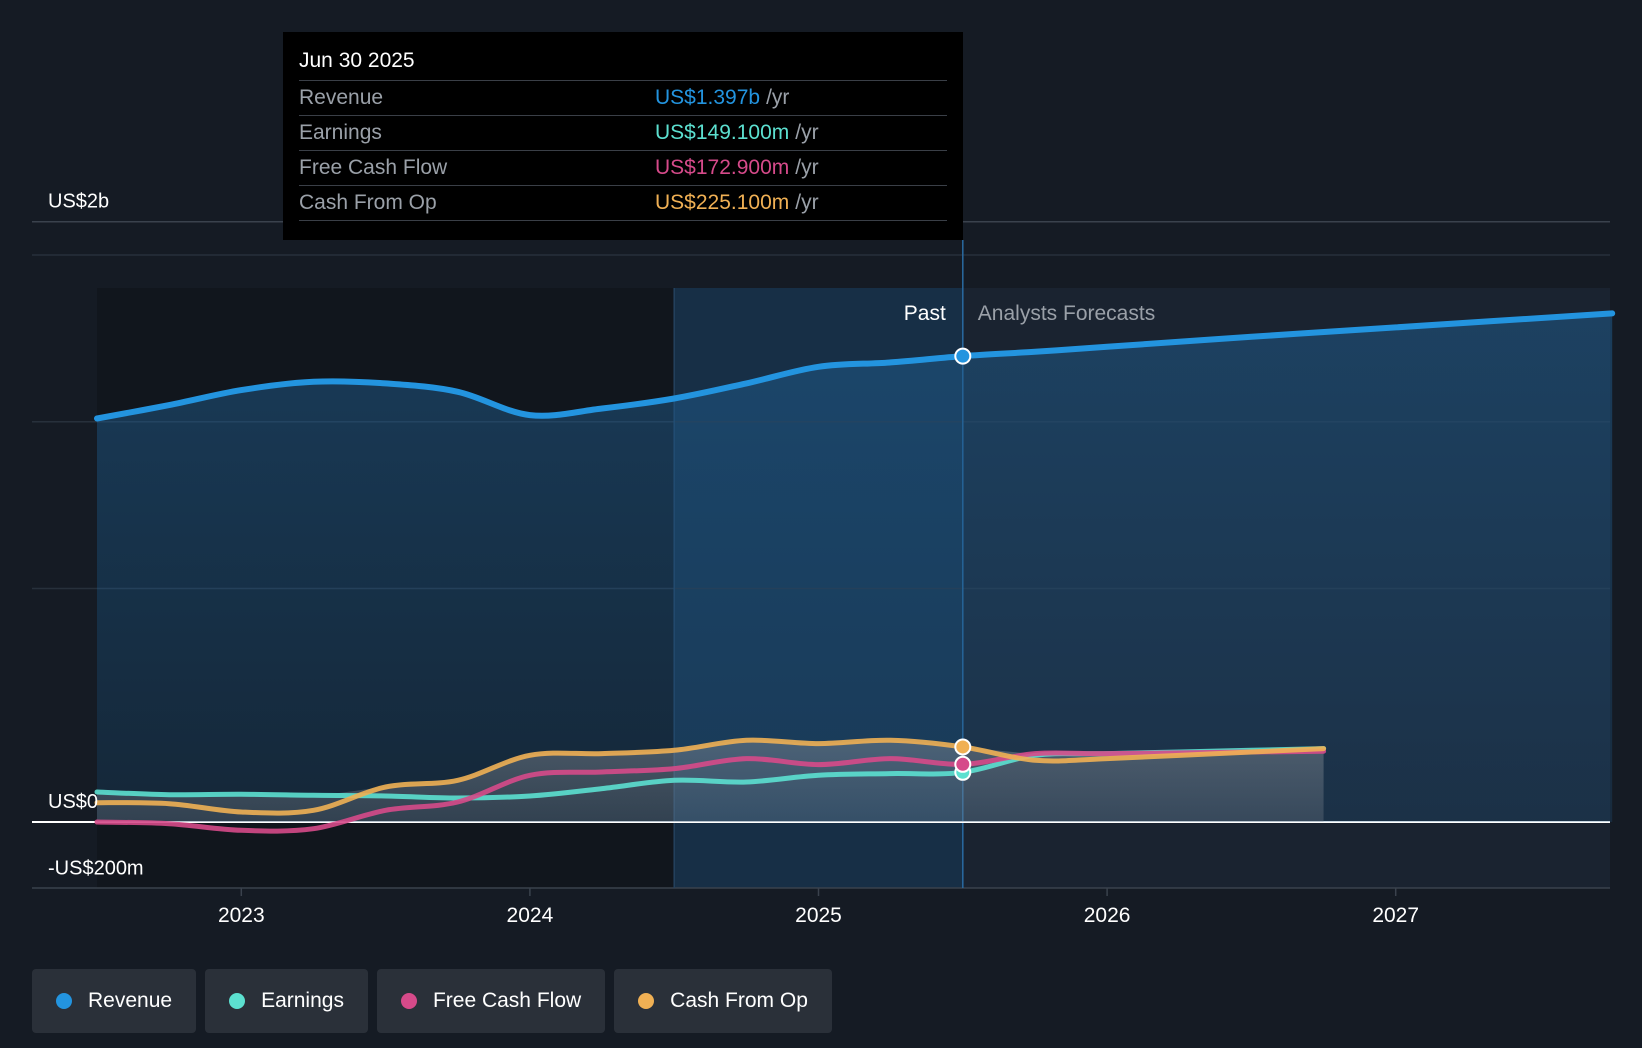 Image resolution: width=1642 pixels, height=1048 pixels. Describe the element at coordinates (710, 776) in the screenshot. I see `cash-from-op-line` at that location.